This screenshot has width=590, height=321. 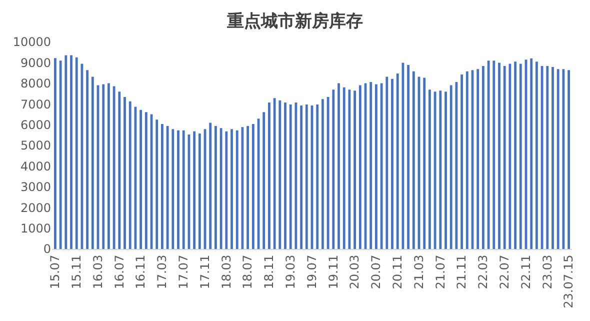 I want to click on x-tick-label: 16.07, so click(x=119, y=272).